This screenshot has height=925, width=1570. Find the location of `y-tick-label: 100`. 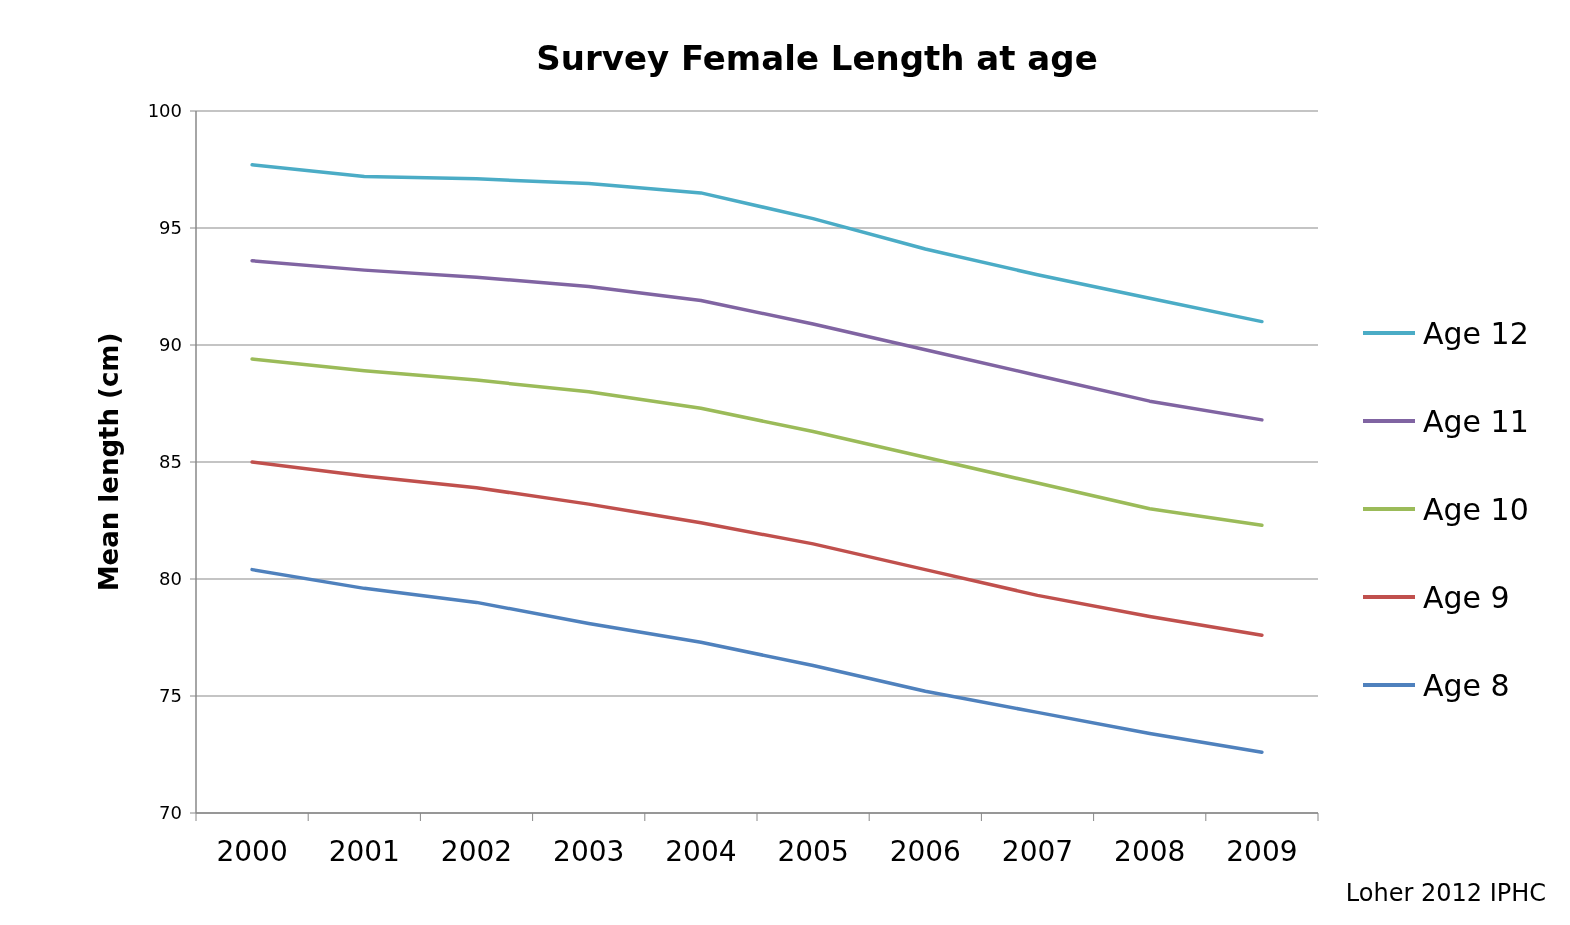

y-tick-label: 100 is located at coordinates (164, 111).